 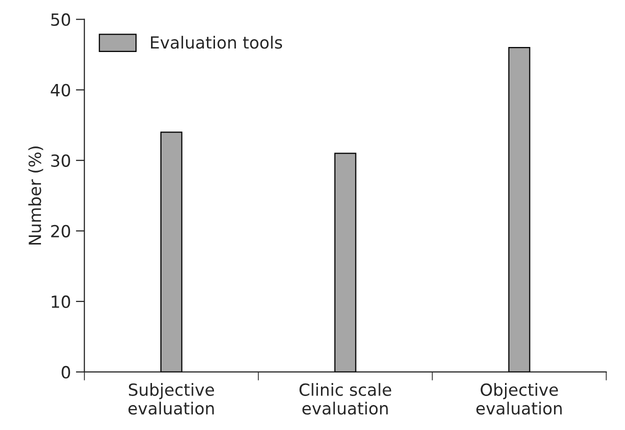 What do you see at coordinates (61, 301) in the screenshot?
I see `y-tick-label: 10` at bounding box center [61, 301].